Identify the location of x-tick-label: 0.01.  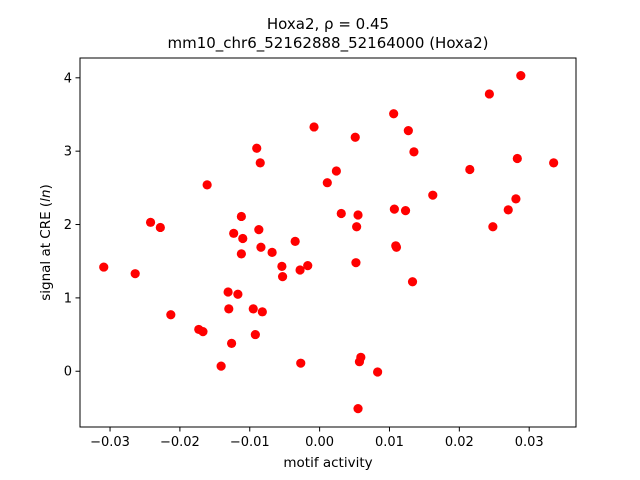
(389, 442).